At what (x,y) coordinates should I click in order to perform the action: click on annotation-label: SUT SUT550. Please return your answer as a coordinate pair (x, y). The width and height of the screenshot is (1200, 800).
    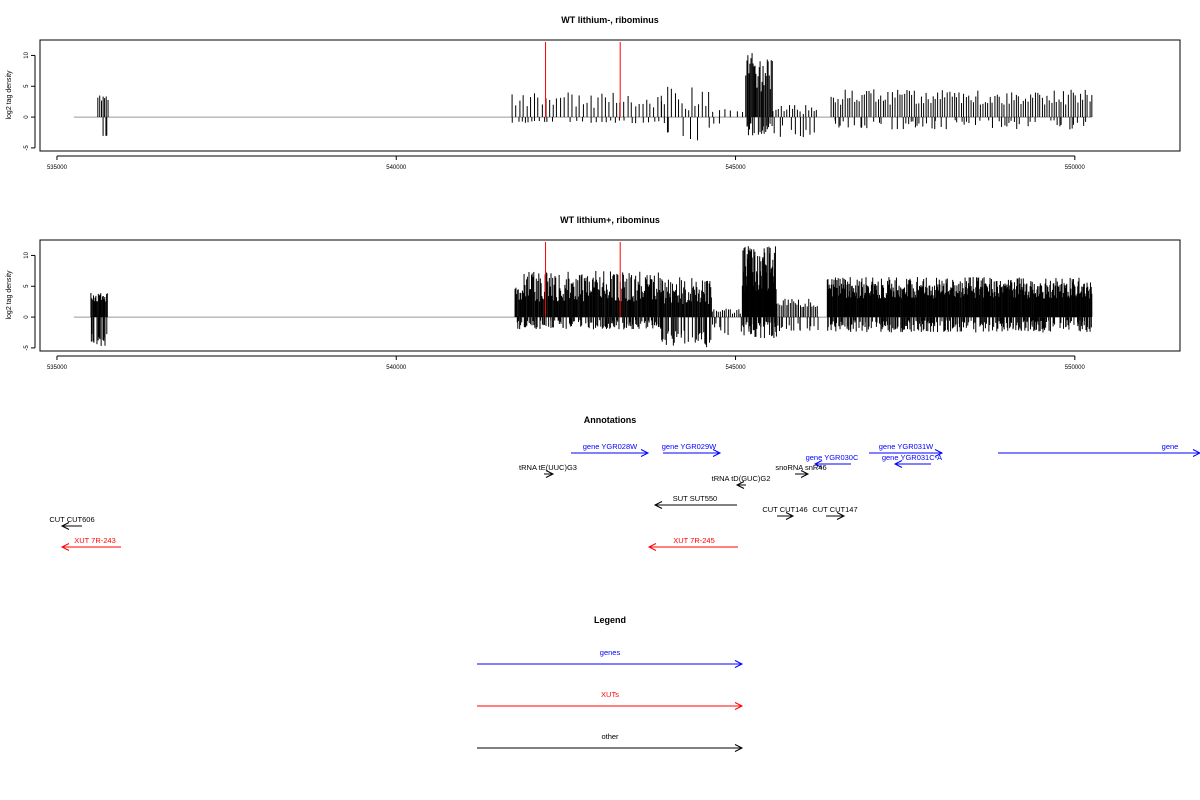
    Looking at the image, I should click on (695, 498).